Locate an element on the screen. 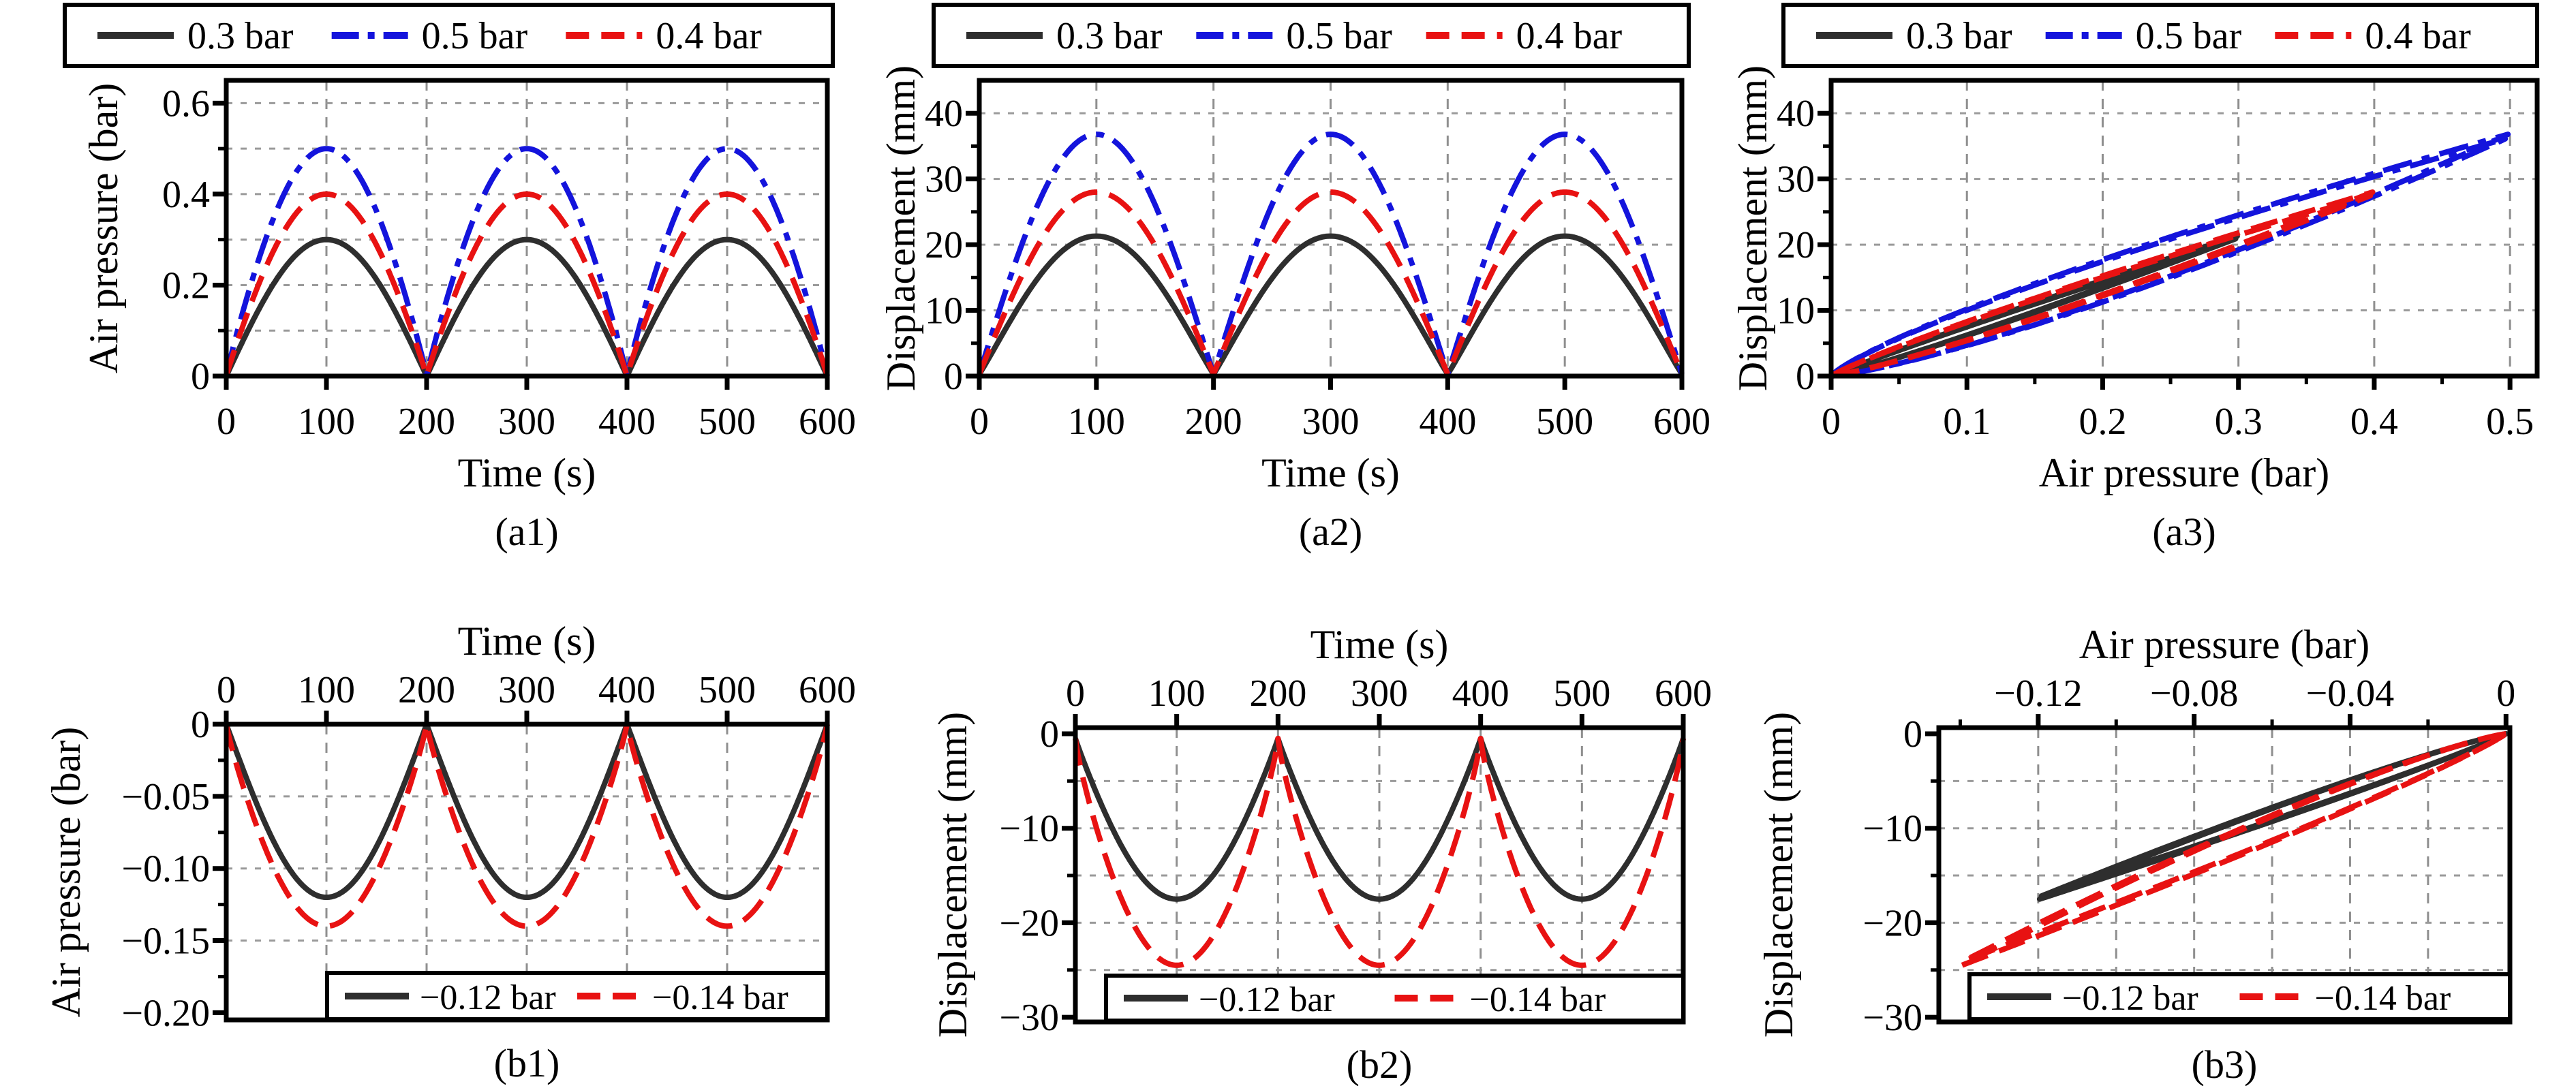 The height and width of the screenshot is (1086, 2576). svg-text: −0.12 is located at coordinates (2038, 693).